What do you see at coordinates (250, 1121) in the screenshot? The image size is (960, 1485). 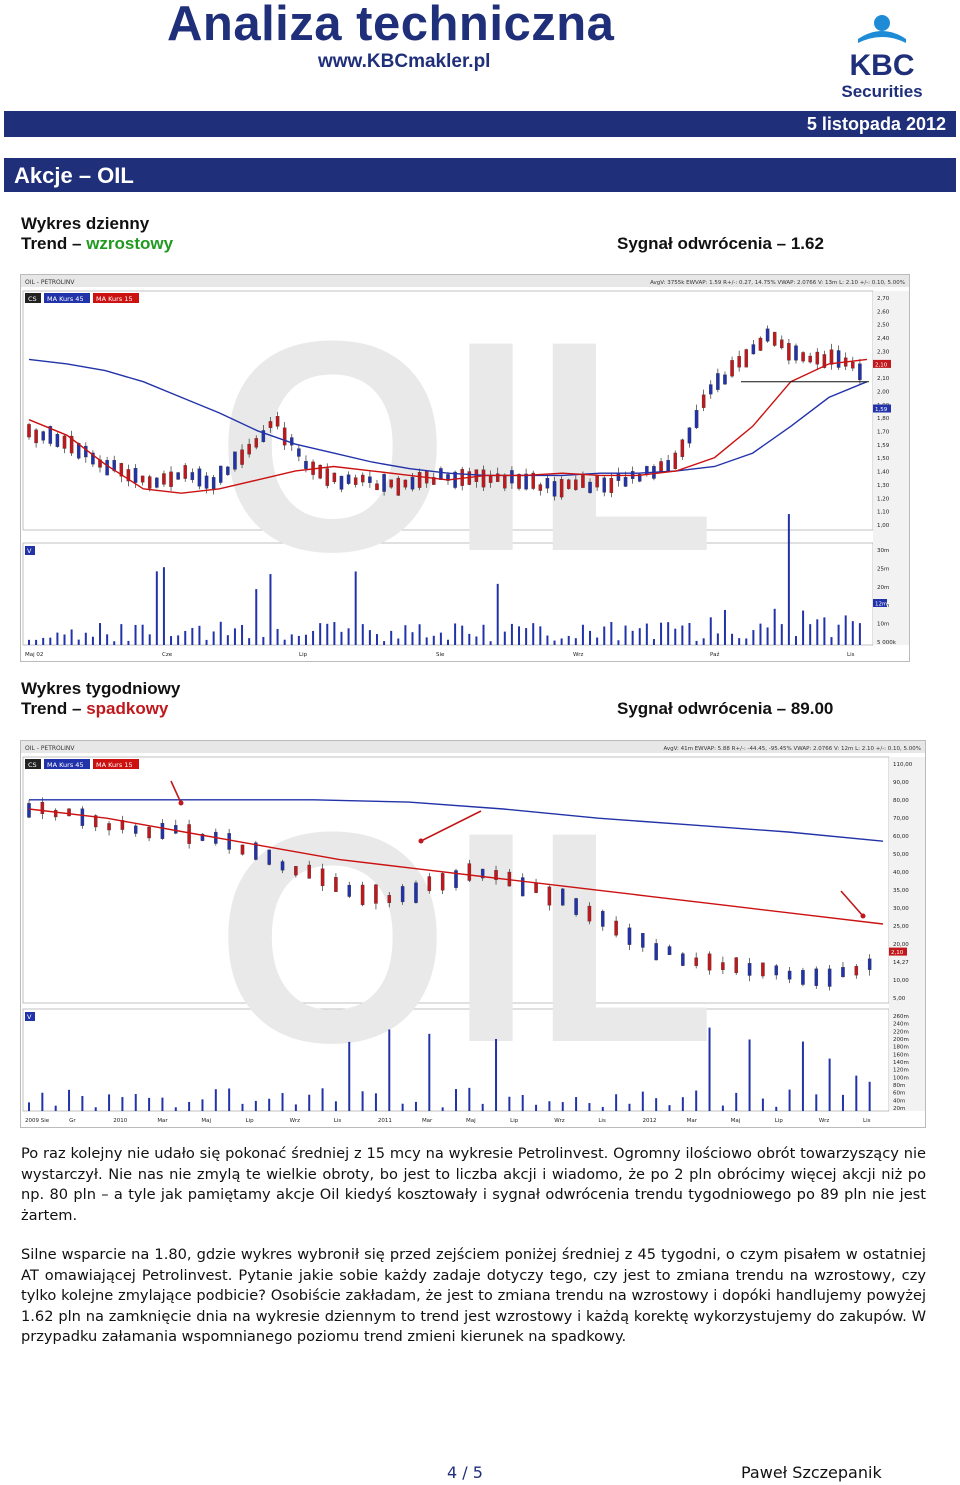 I see `x-axis-label: Lip` at bounding box center [250, 1121].